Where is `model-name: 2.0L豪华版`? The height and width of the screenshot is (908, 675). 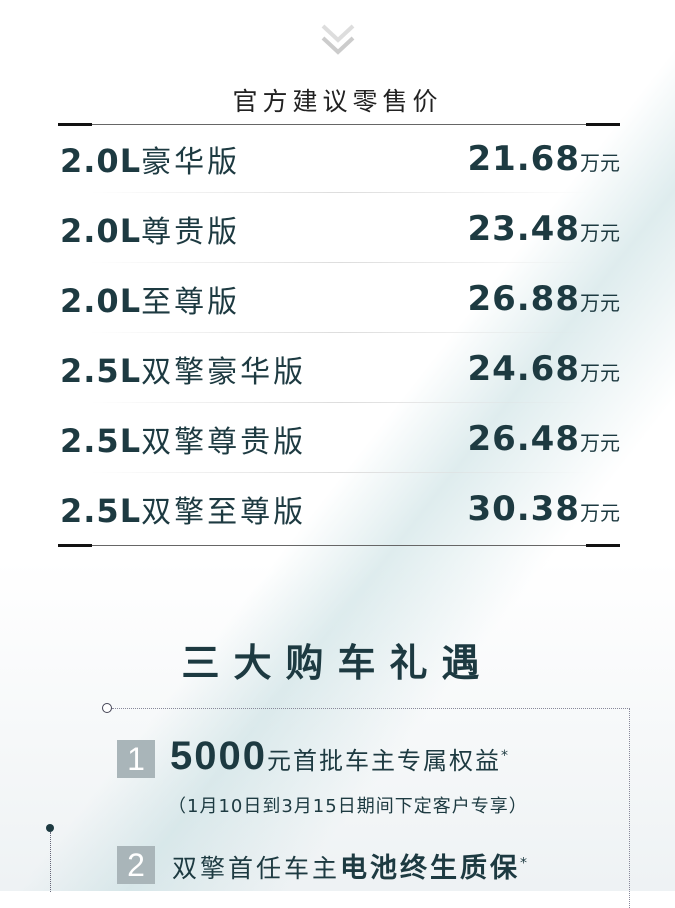 model-name: 2.0L豪华版 is located at coordinates (150, 159).